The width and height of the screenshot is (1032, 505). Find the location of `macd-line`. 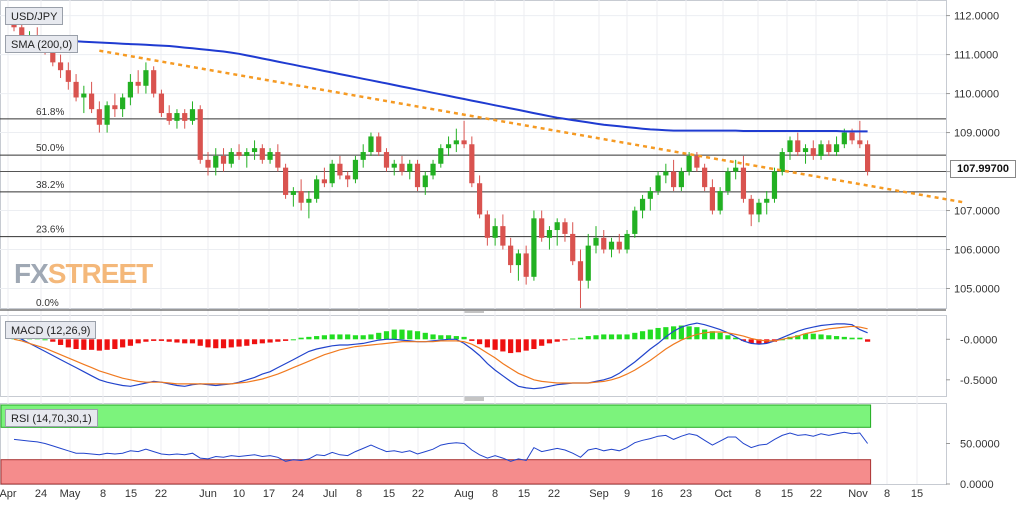

macd-line is located at coordinates (440, 356).